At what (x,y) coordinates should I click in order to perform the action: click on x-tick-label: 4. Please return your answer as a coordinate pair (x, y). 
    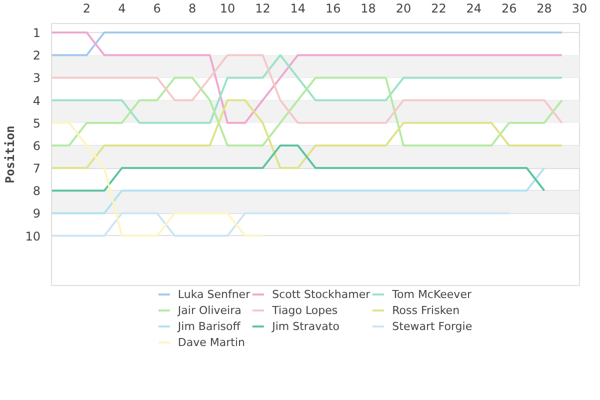
    Looking at the image, I should click on (122, 9).